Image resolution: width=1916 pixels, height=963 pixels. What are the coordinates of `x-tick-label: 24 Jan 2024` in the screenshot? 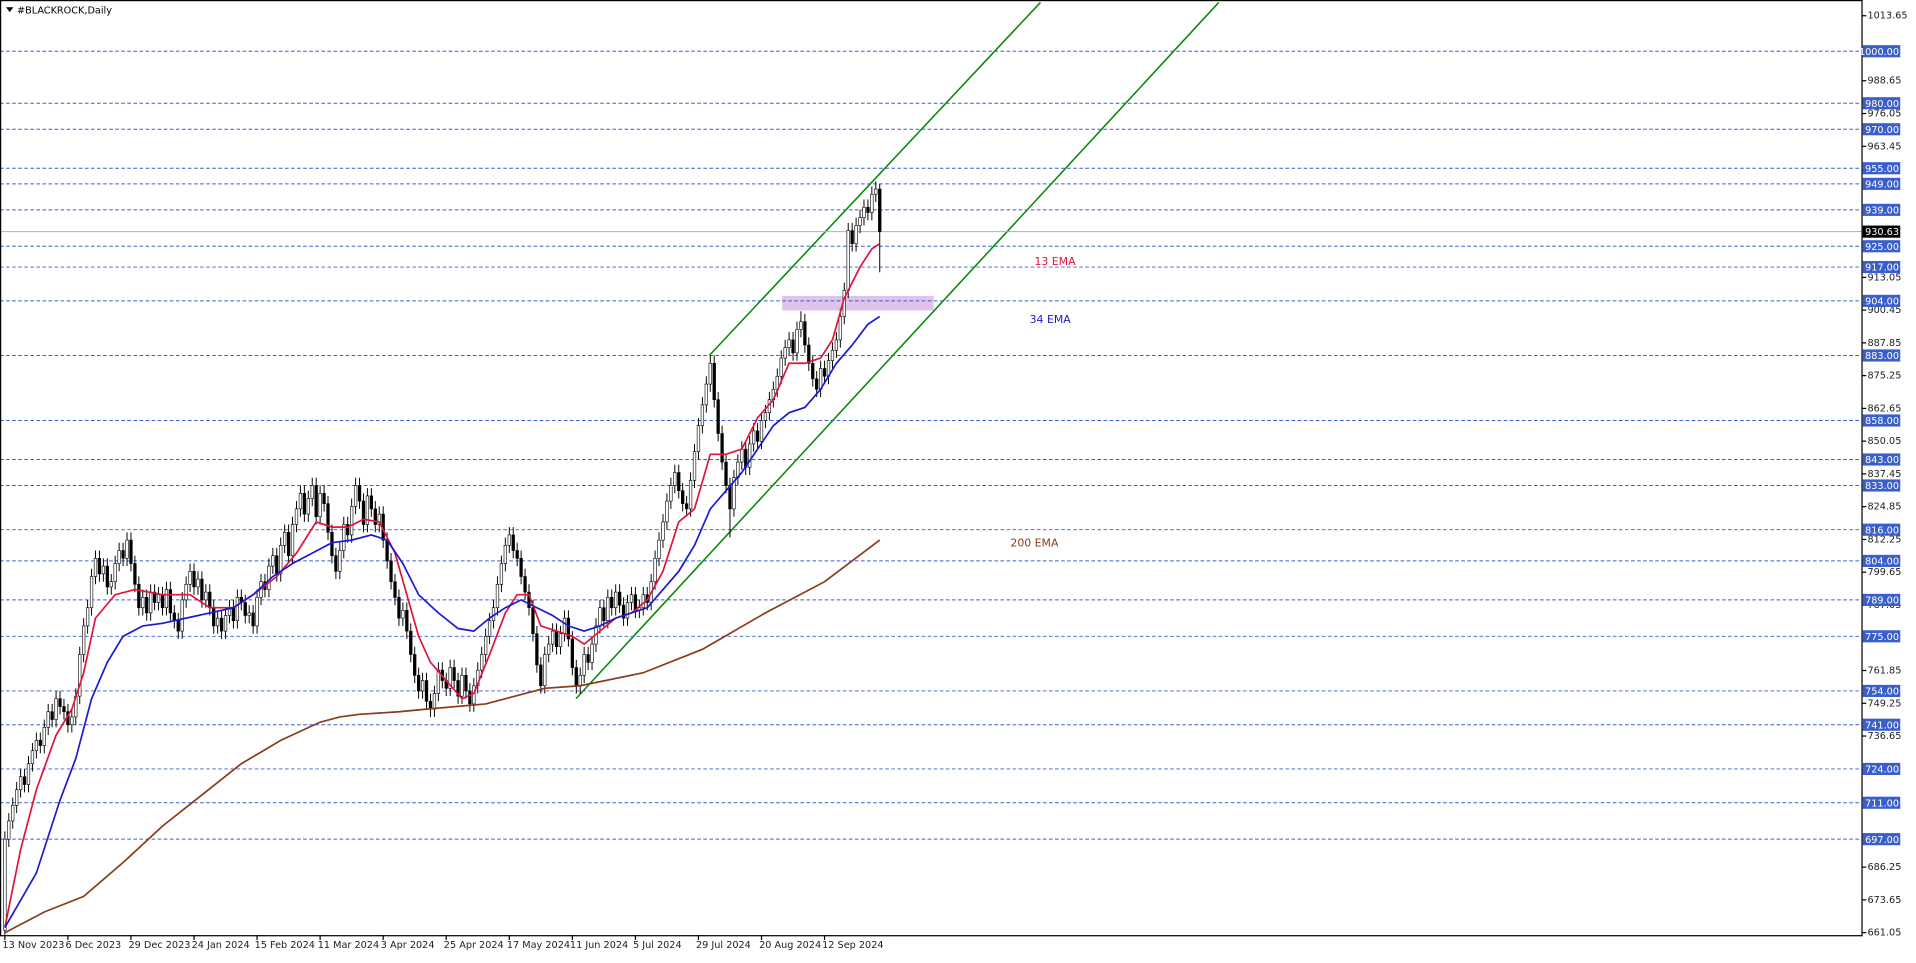 It's located at (221, 945).